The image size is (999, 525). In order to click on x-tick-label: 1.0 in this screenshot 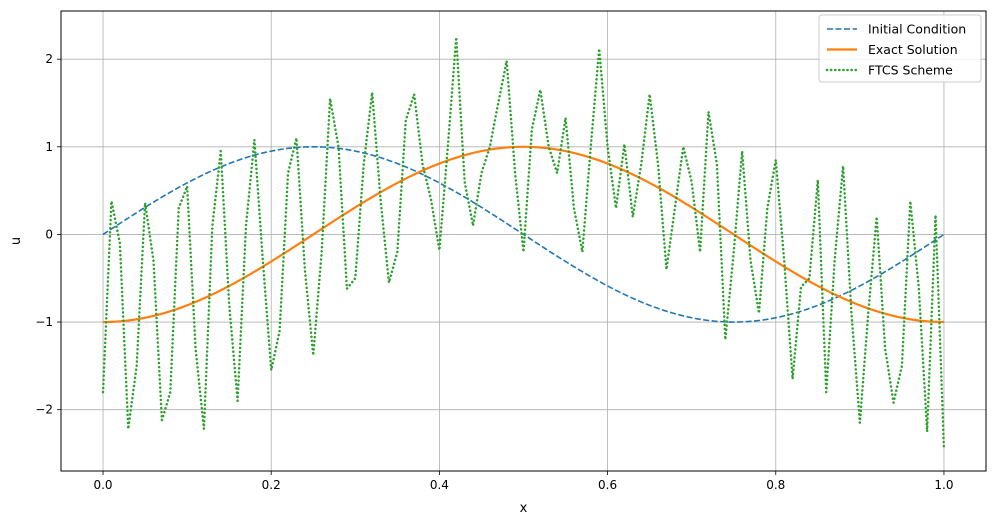, I will do `click(943, 485)`.